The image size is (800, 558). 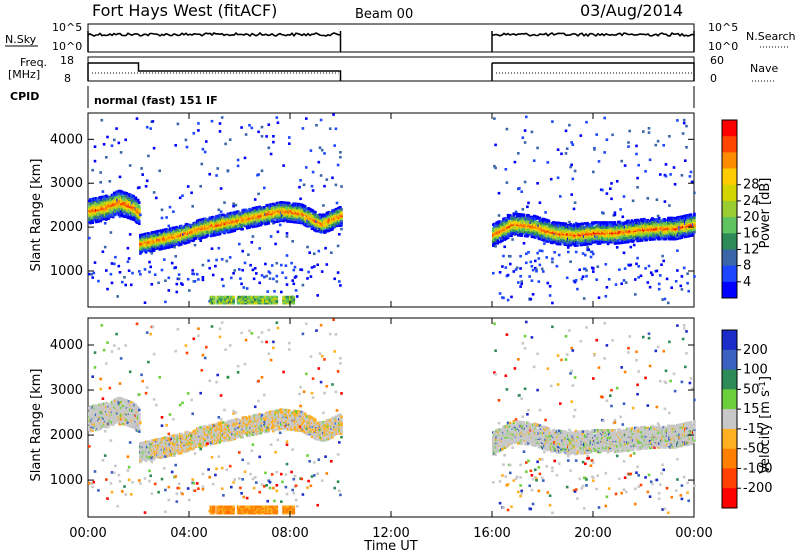 I want to click on nave-label: Nave, so click(x=764, y=68).